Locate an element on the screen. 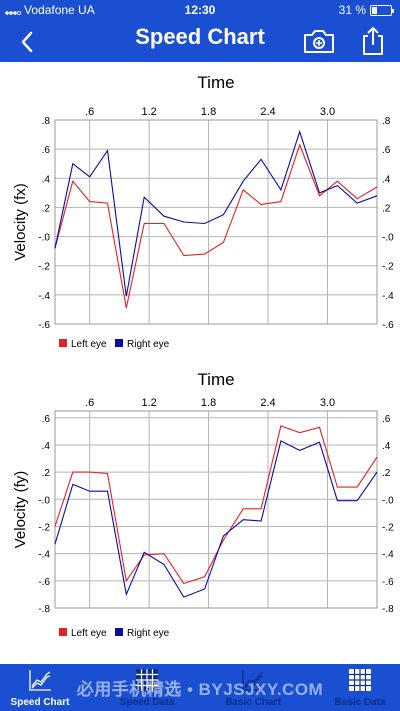 This screenshot has width=400, height=711. chevron-left-icon is located at coordinates (27, 42).